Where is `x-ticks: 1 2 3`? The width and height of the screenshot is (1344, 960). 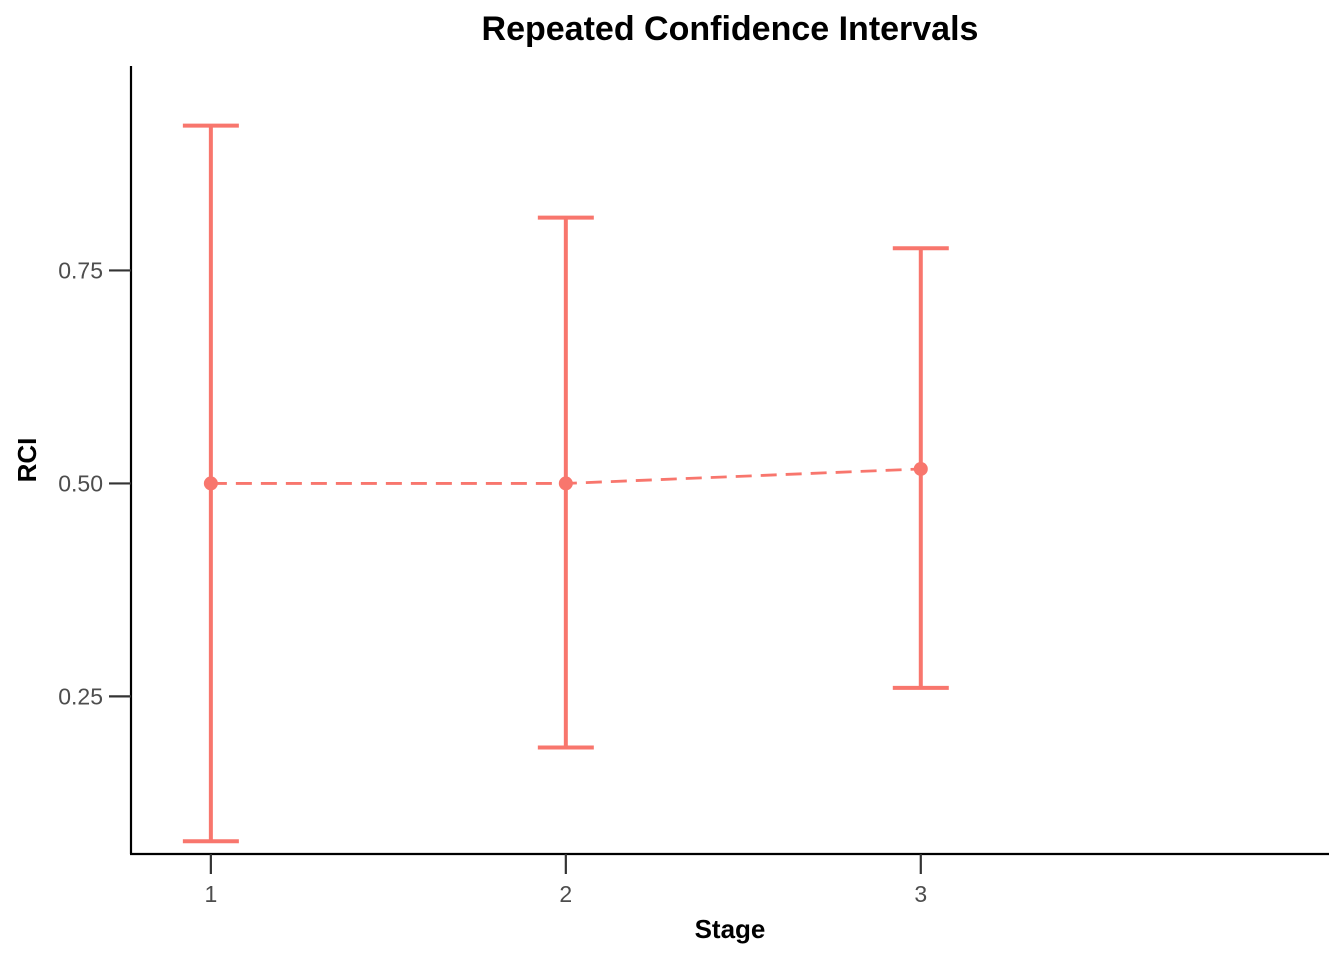
x-ticks: 1 2 3 is located at coordinates (565, 880).